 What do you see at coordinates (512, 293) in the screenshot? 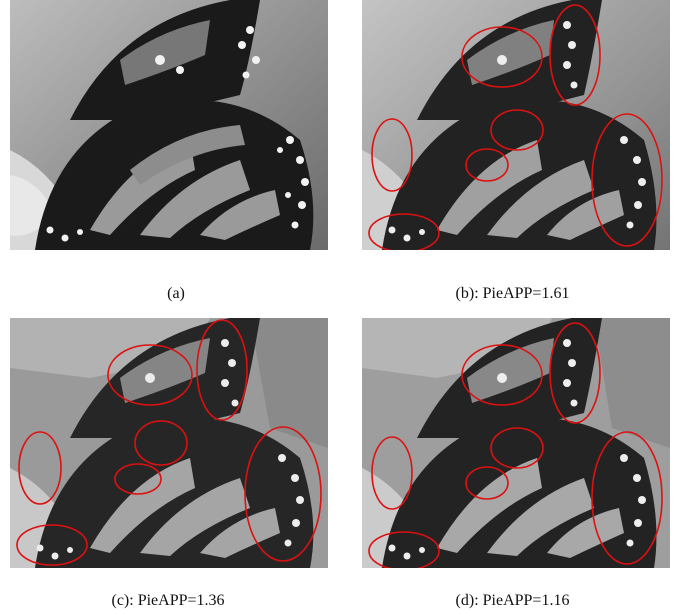
I see `caption-b: (b): PieAPP=1.61` at bounding box center [512, 293].